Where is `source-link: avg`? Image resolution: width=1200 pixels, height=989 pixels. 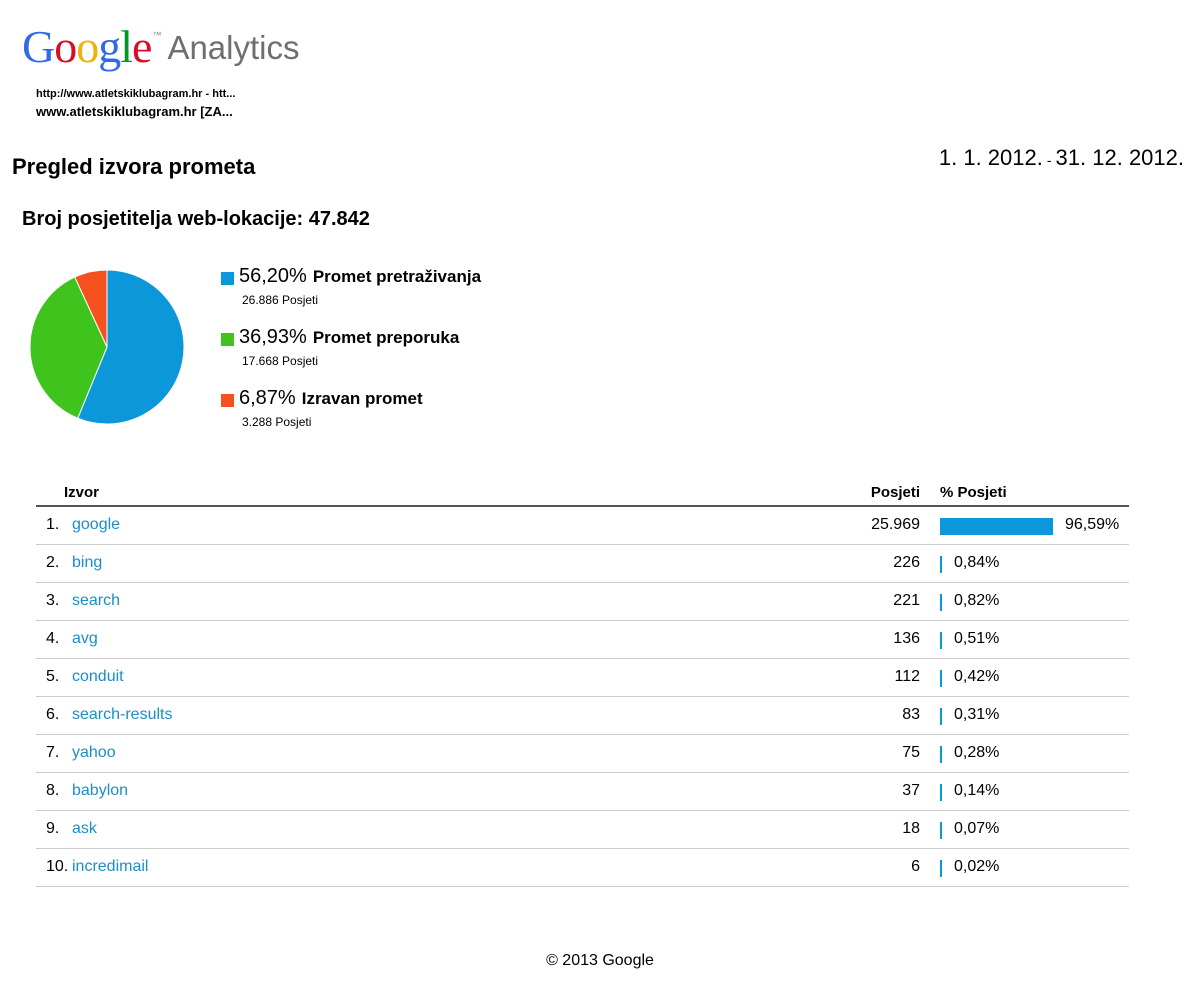 source-link: avg is located at coordinates (85, 638).